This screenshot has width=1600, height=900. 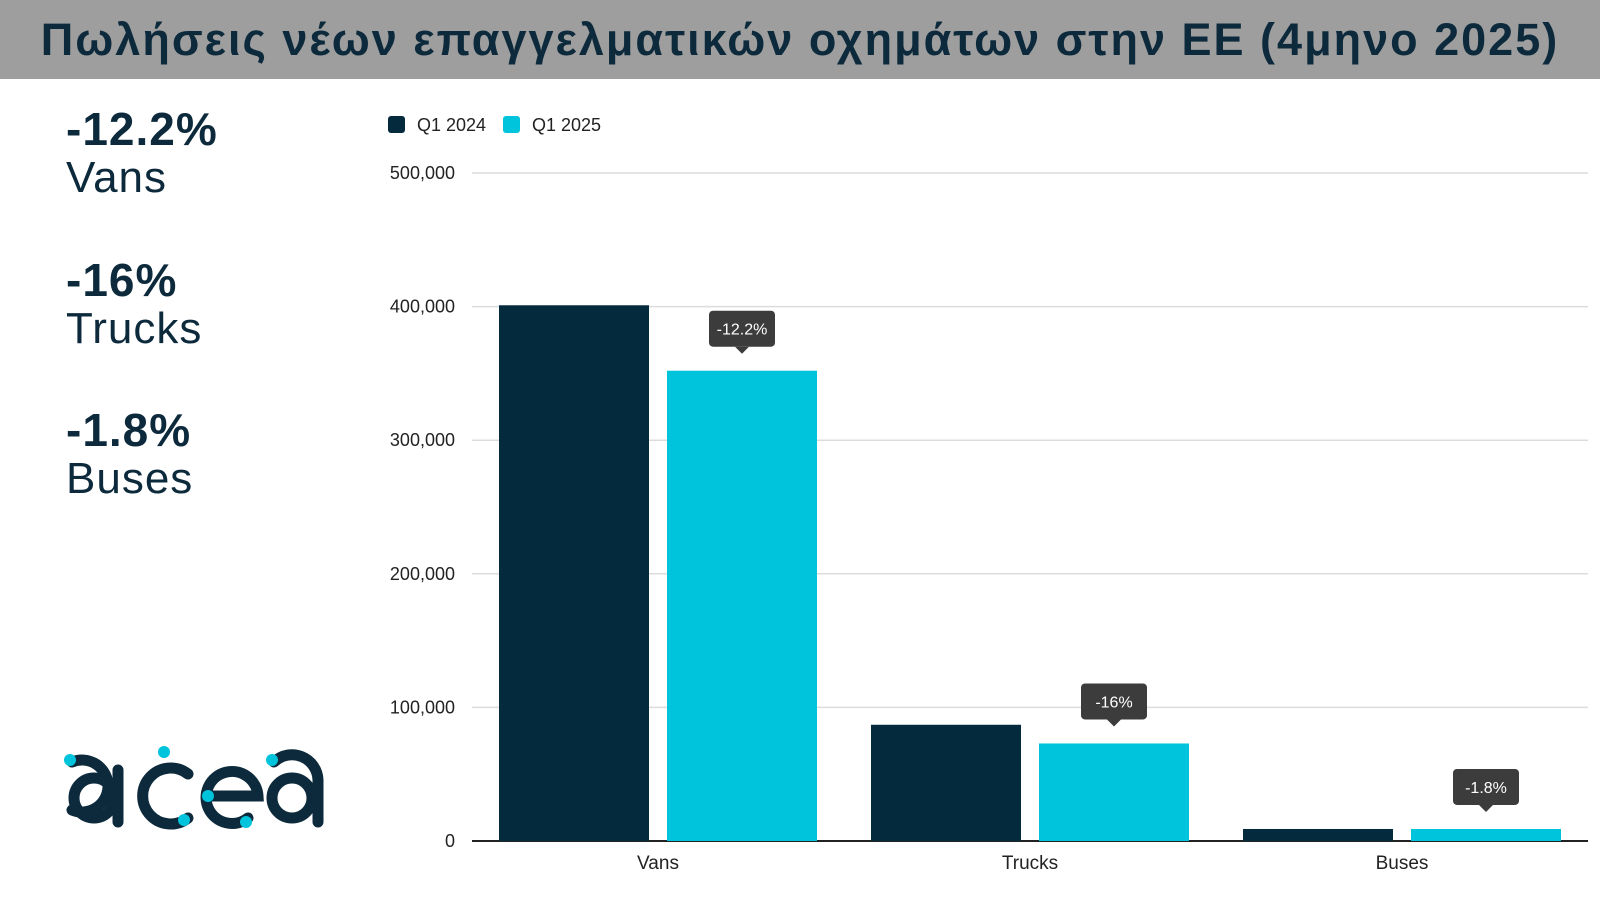 What do you see at coordinates (194, 788) in the screenshot?
I see `acea-logo` at bounding box center [194, 788].